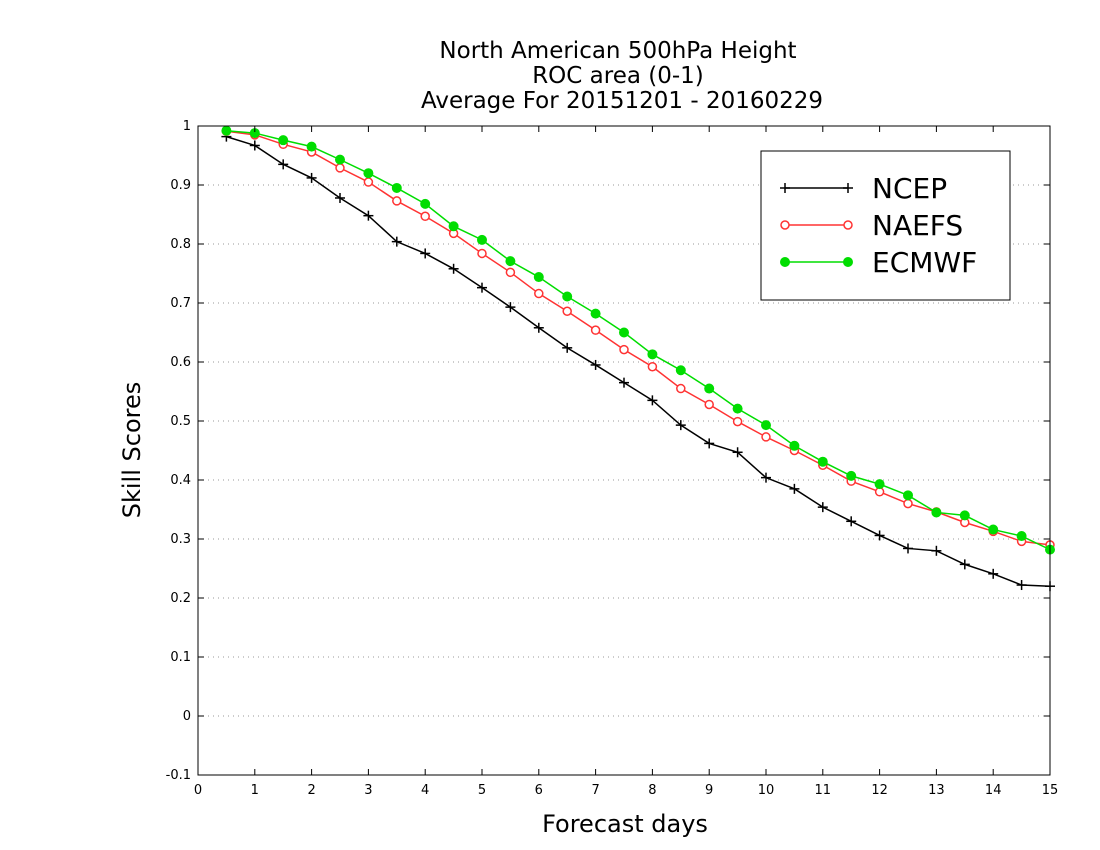 This screenshot has height=850, width=1100. I want to click on chart-title-line-1: North American 500hPa Height, so click(617, 51).